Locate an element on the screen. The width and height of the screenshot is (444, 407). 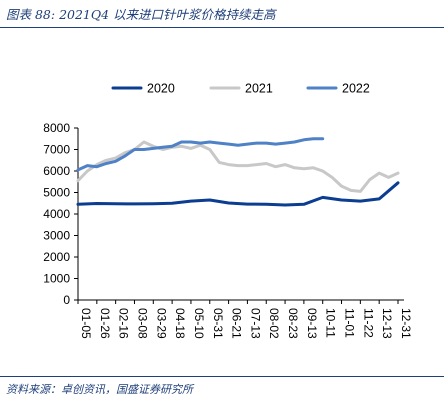
y-axis-ticks: 0 1000 2000 3000 4000 5000 6000 7000 8000 is located at coordinates (60, 214).